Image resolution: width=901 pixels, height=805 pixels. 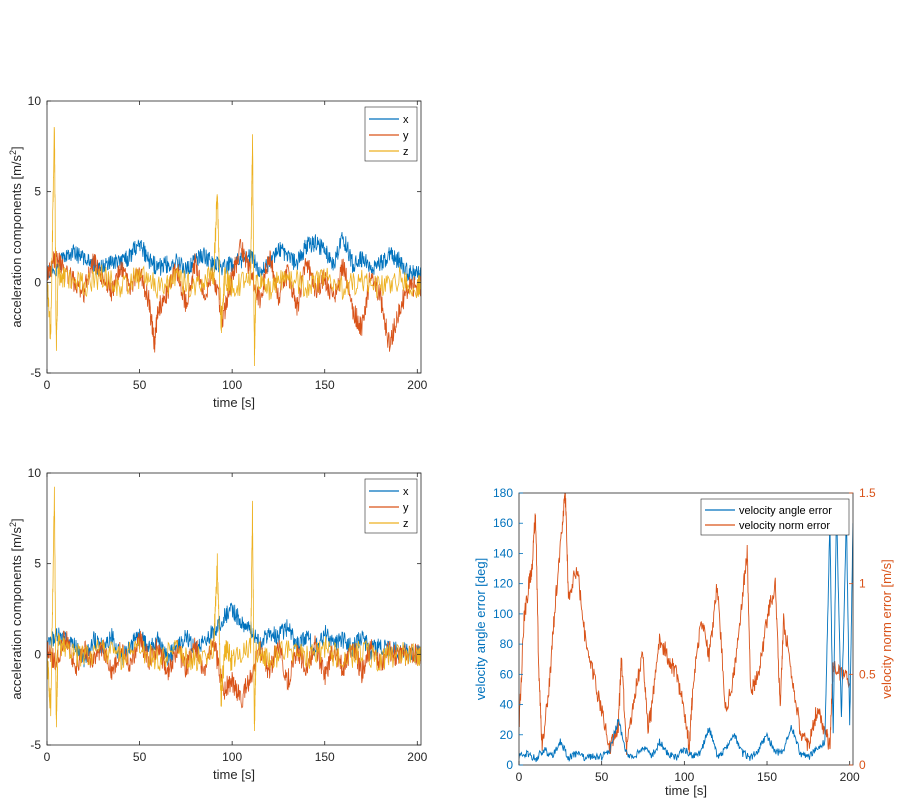 I want to click on y-left-tick-label: 120, so click(x=503, y=584).